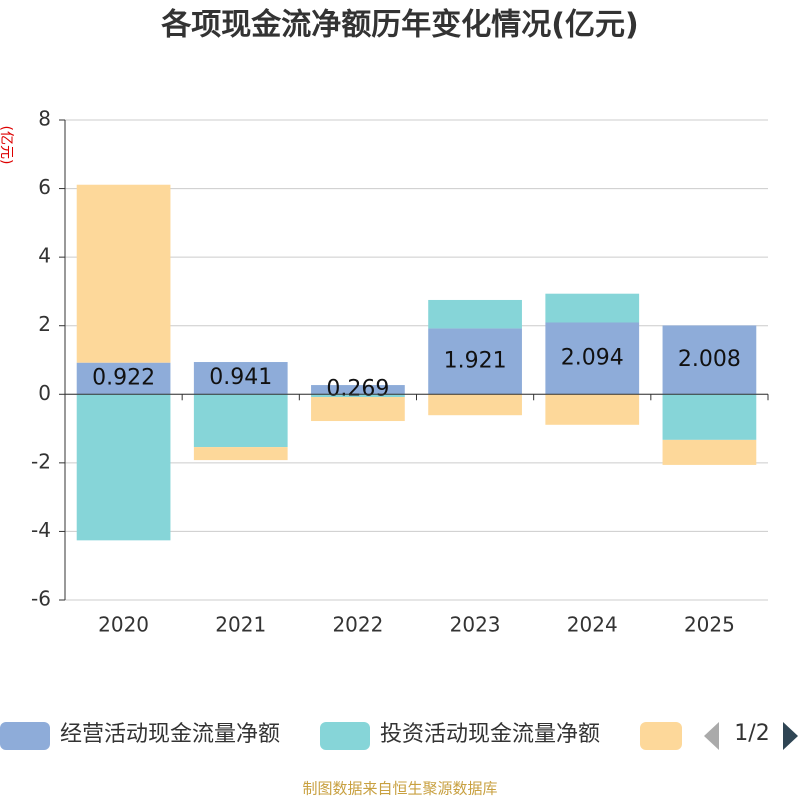 Image resolution: width=800 pixels, height=804 pixels. What do you see at coordinates (357, 625) in the screenshot?
I see `x-tick-label: 2022` at bounding box center [357, 625].